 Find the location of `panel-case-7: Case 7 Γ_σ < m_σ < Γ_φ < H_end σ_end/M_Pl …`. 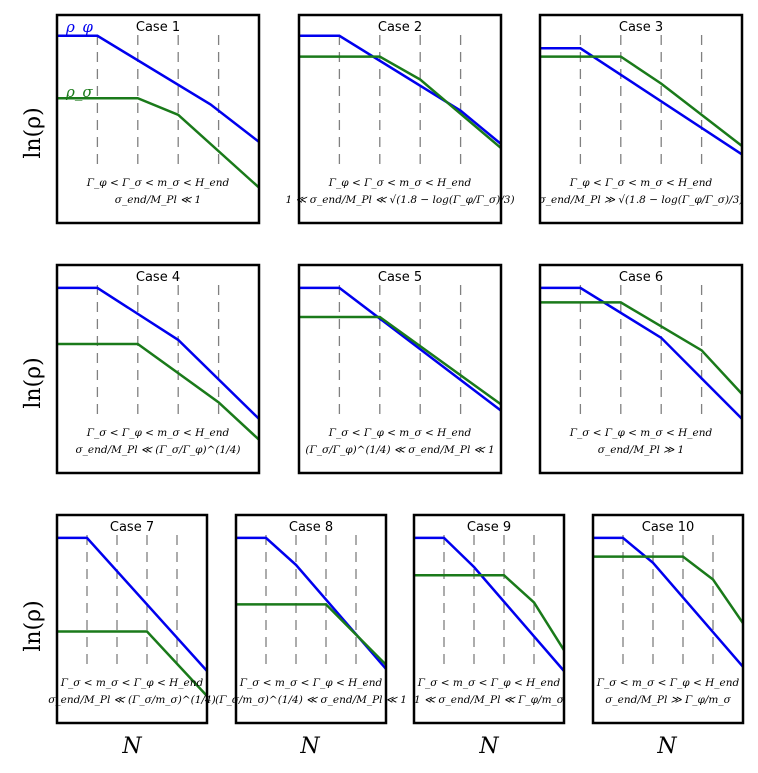

panel-case-7: Case 7 Γ_σ < m_σ < Γ_φ < H_end σ_end/M_Pl … is located at coordinates (132, 619).